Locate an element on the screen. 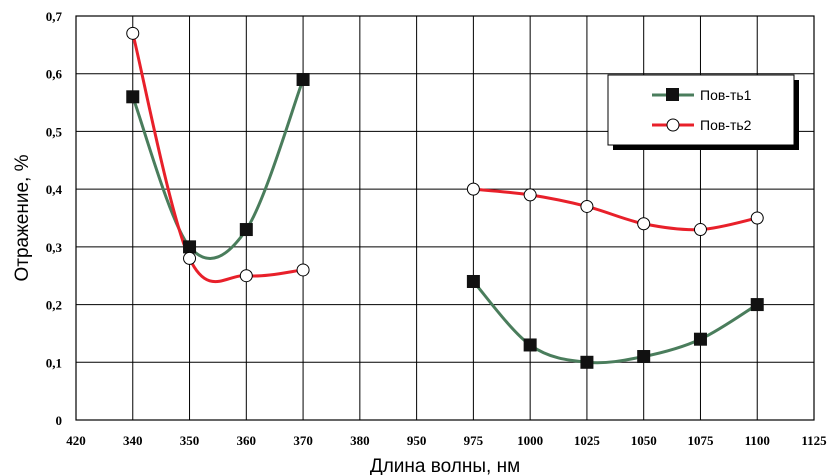 This screenshot has height=475, width=836. legend-marker-series2 is located at coordinates (673, 125).